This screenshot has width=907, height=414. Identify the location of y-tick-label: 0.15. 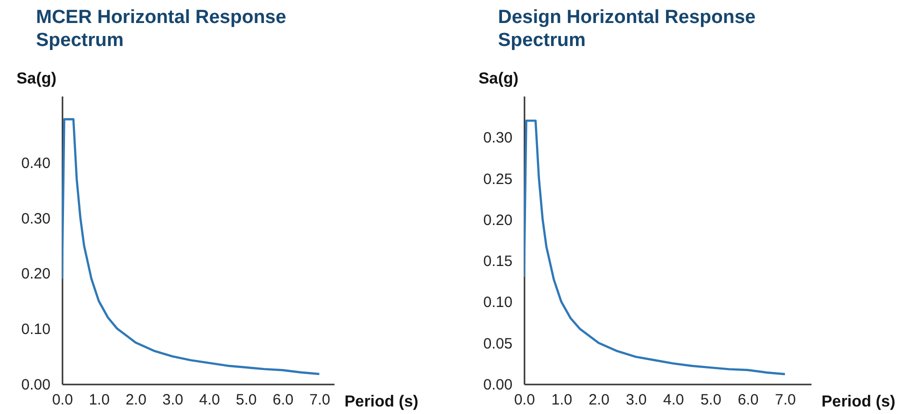
(497, 261).